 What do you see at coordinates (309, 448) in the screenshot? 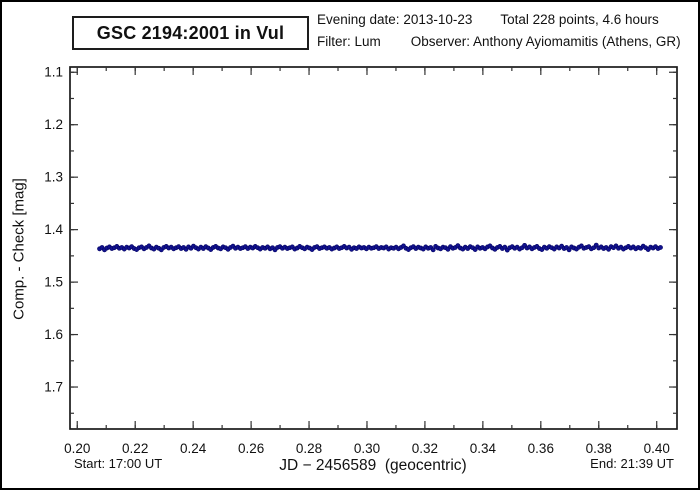
I see `x-tick-label: 0.28` at bounding box center [309, 448].